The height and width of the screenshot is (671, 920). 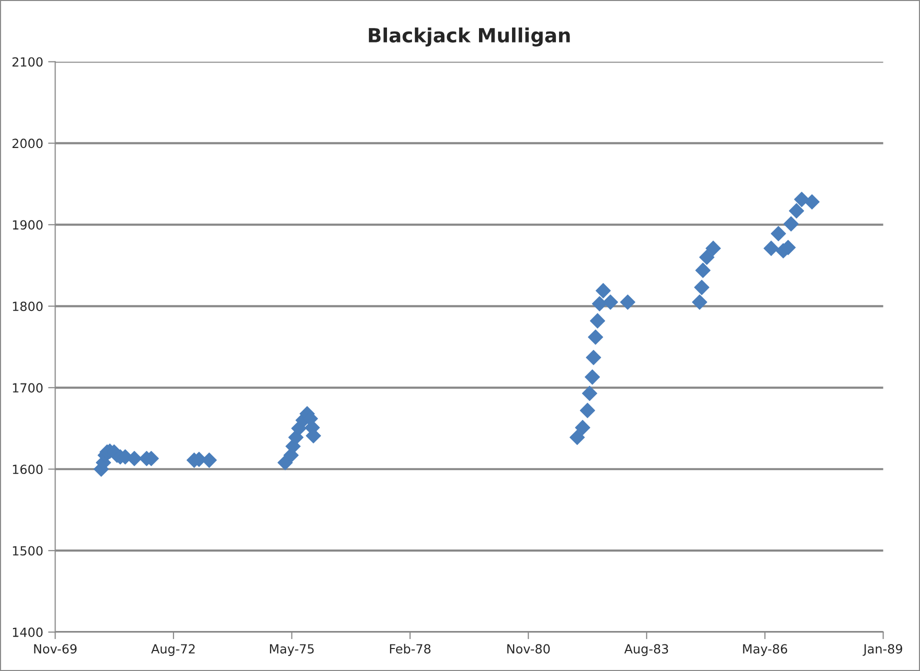 What do you see at coordinates (27, 551) in the screenshot?
I see `y-tick-label: 1500` at bounding box center [27, 551].